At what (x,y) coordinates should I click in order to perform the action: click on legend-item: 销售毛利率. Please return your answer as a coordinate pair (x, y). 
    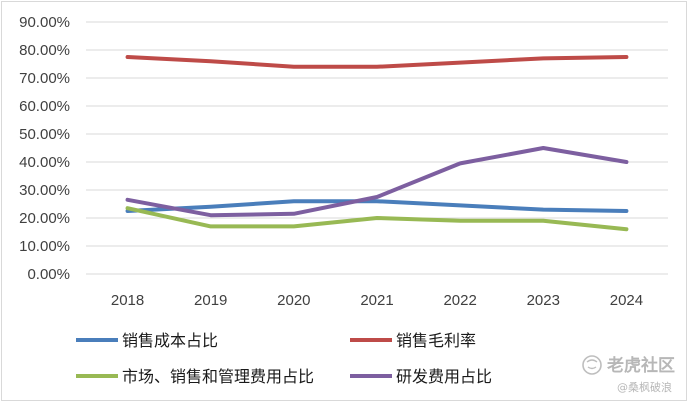
    Looking at the image, I should click on (413, 340).